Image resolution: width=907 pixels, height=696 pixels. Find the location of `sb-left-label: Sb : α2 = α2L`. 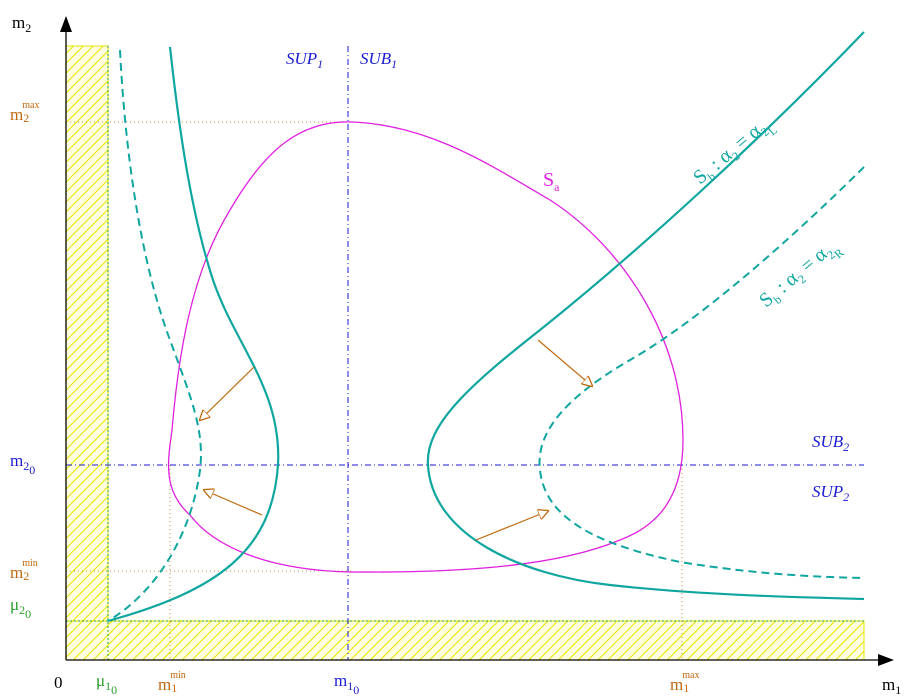

sb-left-label: Sb : α2 = α2L is located at coordinates (734, 152).